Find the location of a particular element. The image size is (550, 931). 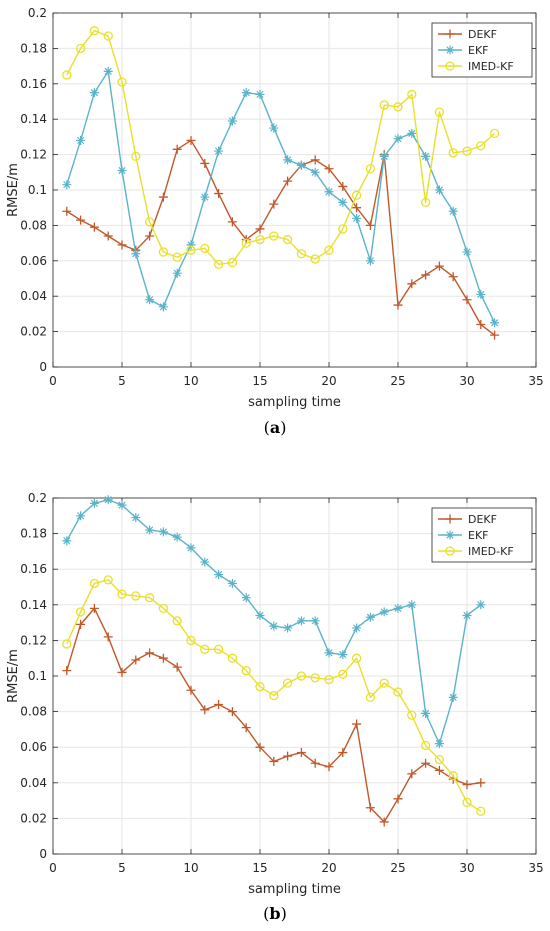

y-tick-label: 0.14 is located at coordinates (33, 605).